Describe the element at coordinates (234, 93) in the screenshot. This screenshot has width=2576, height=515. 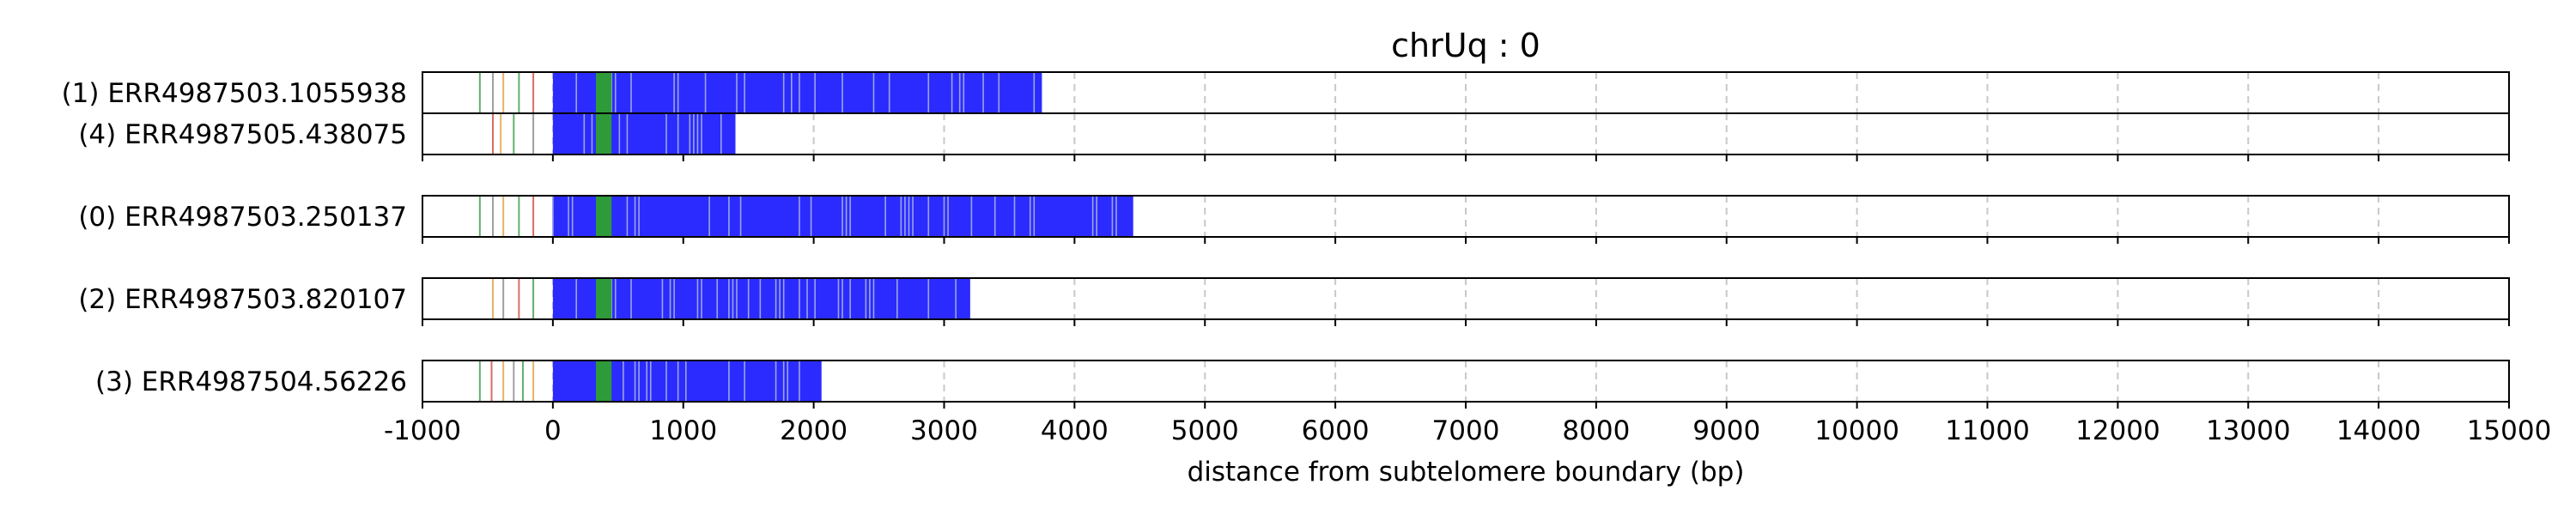
I see `read-label: (1) ERR4987503.1055938` at that location.